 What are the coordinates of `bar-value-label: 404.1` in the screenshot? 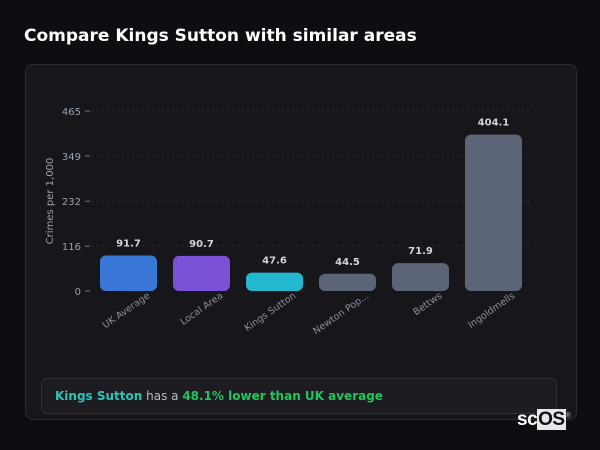 It's located at (494, 123).